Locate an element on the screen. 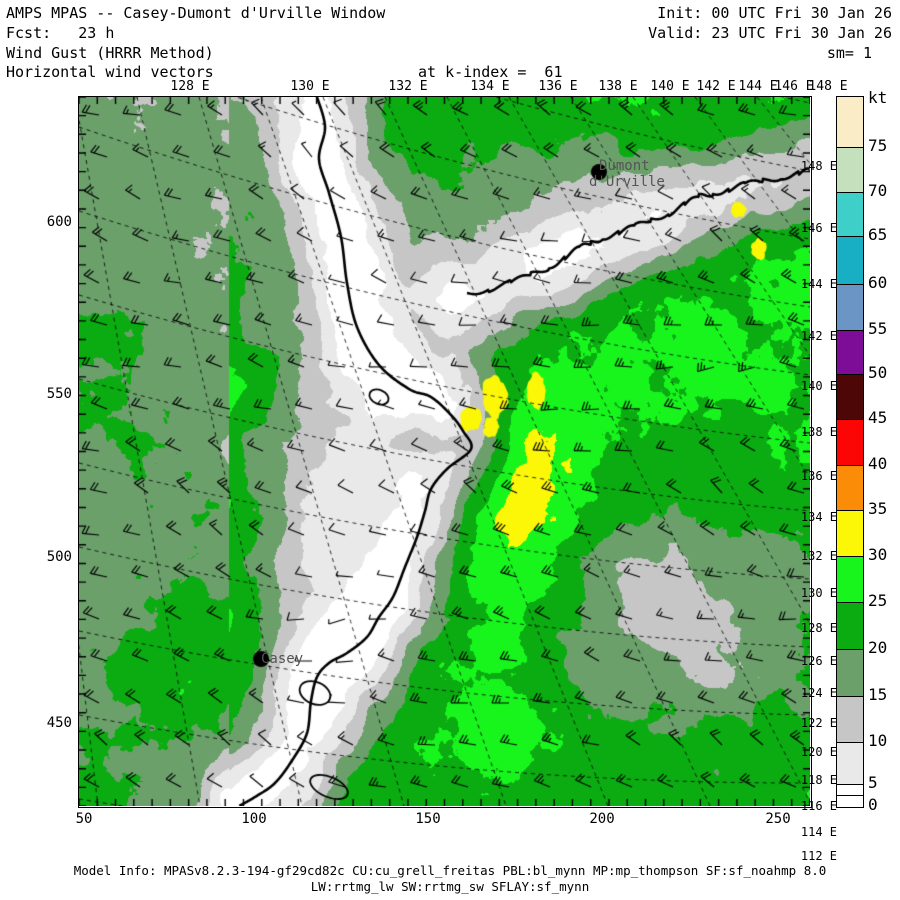 The height and width of the screenshot is (900, 900). lon-tick-top: 128 E is located at coordinates (190, 86).